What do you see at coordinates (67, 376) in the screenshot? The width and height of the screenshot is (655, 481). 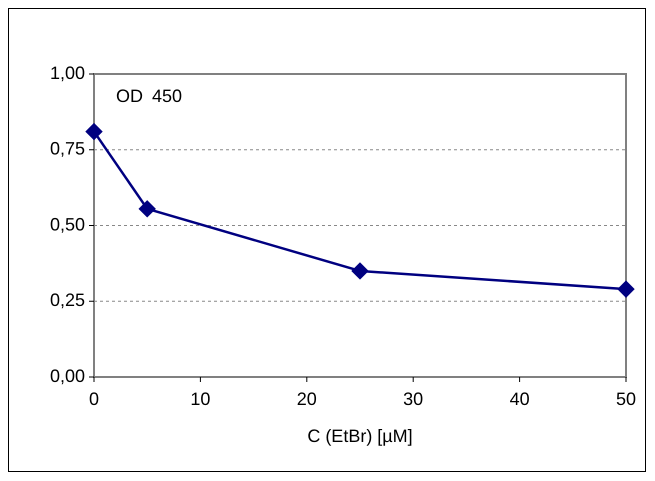 I see `y-tick-label: 0,00` at bounding box center [67, 376].